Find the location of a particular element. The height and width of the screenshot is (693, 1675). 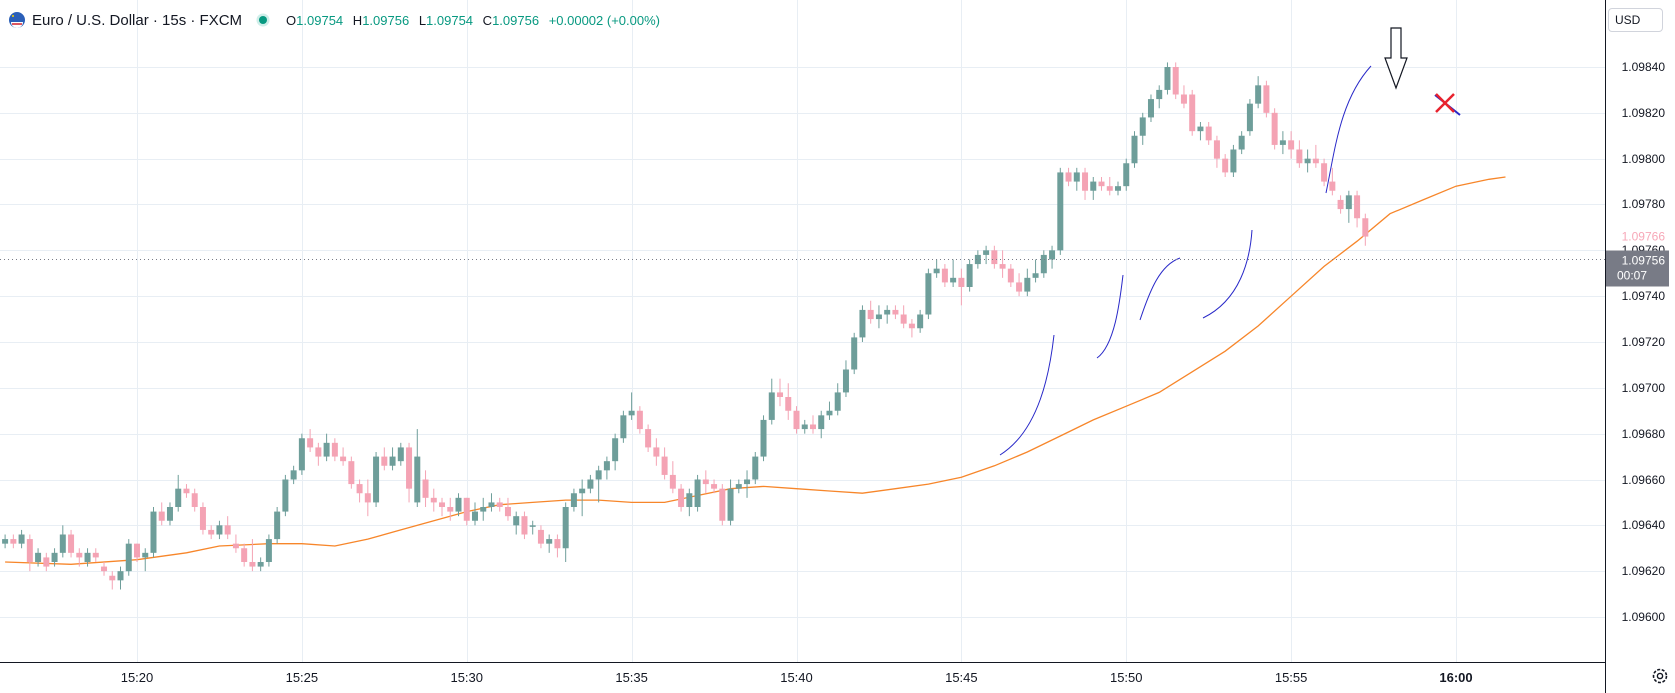

arrow-down-marker-icon is located at coordinates (1396, 58).